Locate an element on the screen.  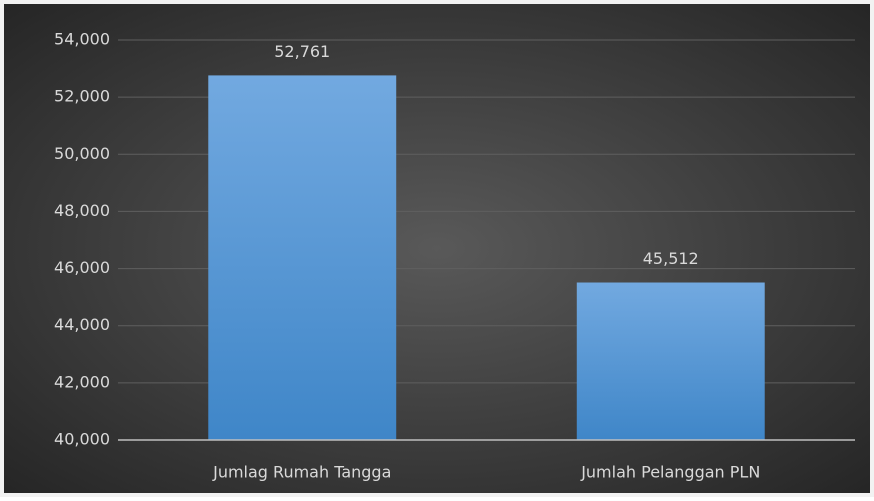
x-tick-label: Jumlag Rumah Tangga is located at coordinates (301, 472).